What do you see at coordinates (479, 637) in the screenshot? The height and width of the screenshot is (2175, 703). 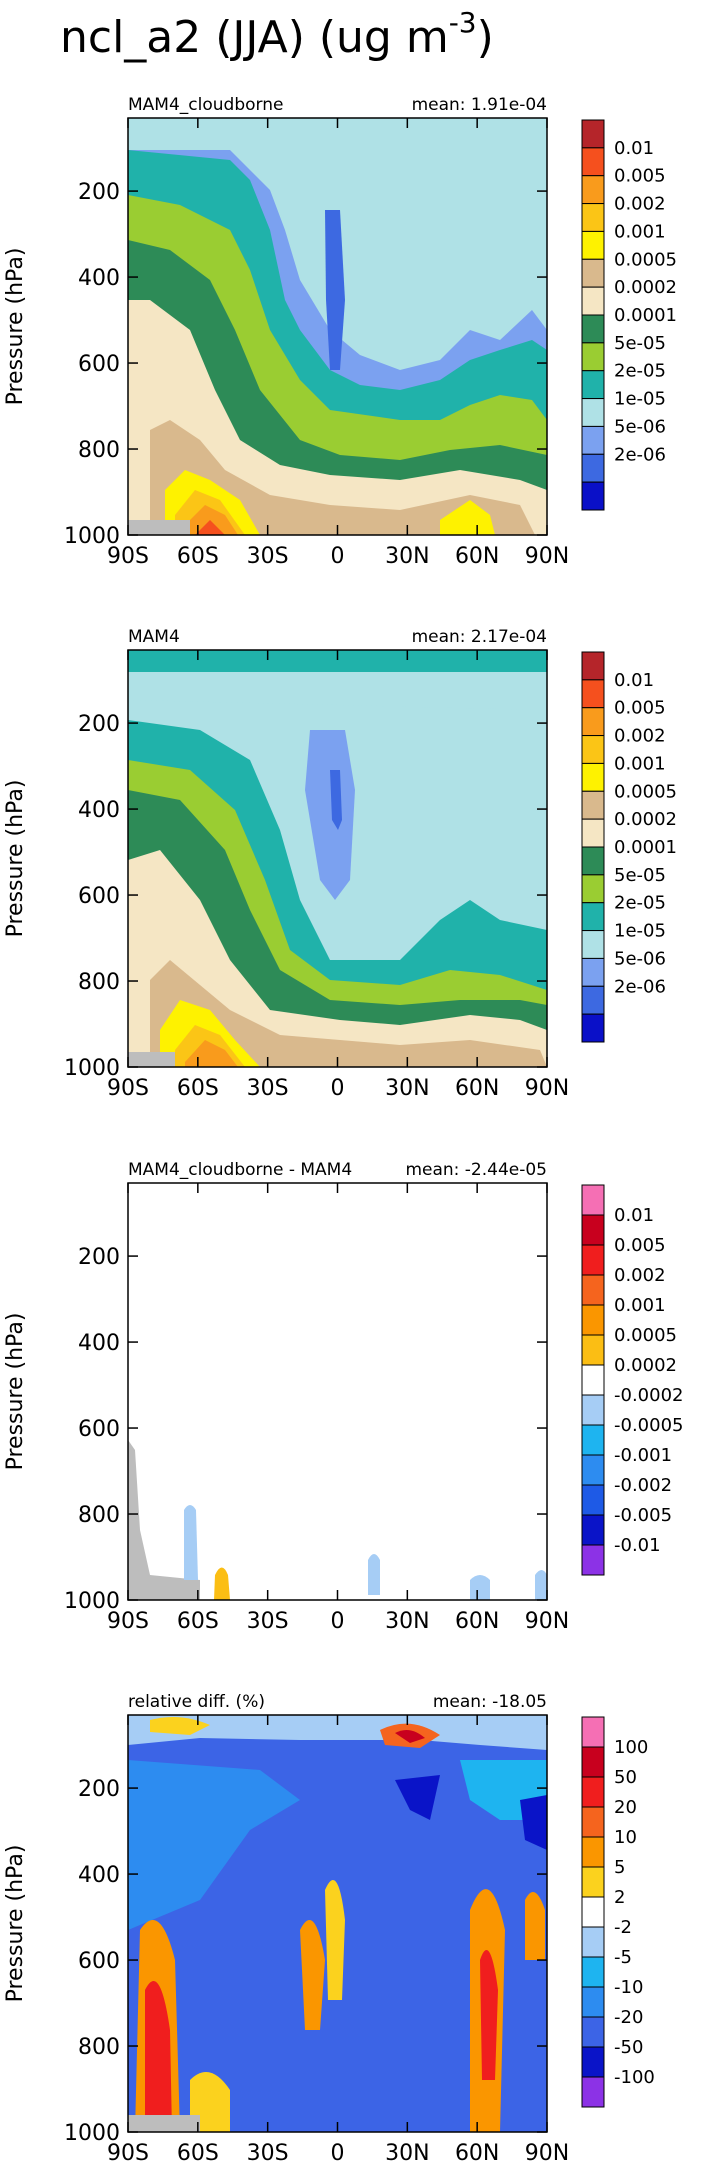 I see `panel-title-right: mean: 2.17e-04` at bounding box center [479, 637].